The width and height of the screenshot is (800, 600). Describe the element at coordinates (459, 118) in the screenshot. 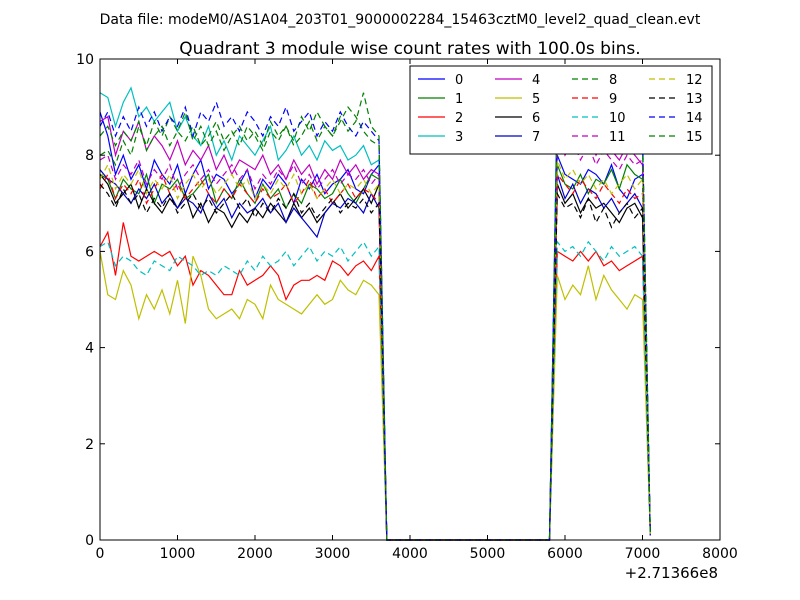

I see `legend-label-2: 2` at that location.